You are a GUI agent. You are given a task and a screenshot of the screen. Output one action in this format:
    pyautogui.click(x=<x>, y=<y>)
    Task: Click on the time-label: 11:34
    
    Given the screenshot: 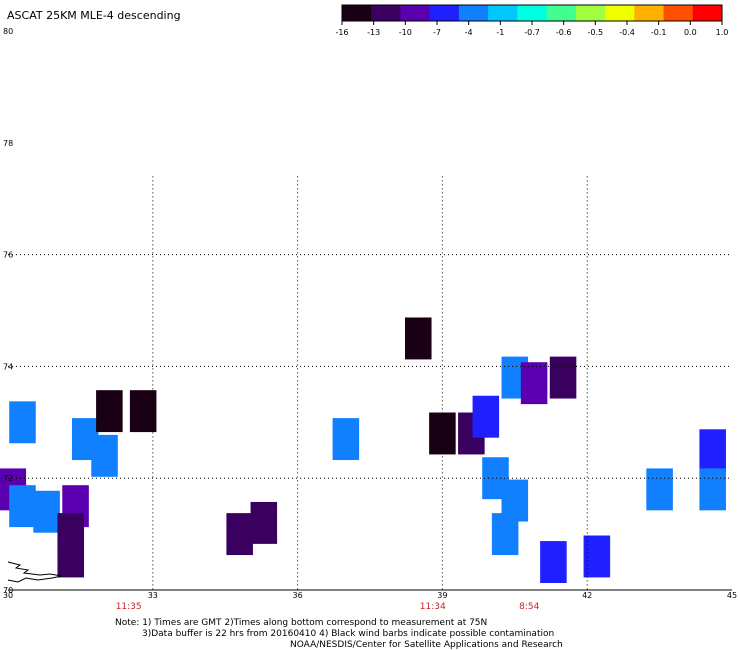 What is the action you would take?
    pyautogui.click(x=433, y=607)
    